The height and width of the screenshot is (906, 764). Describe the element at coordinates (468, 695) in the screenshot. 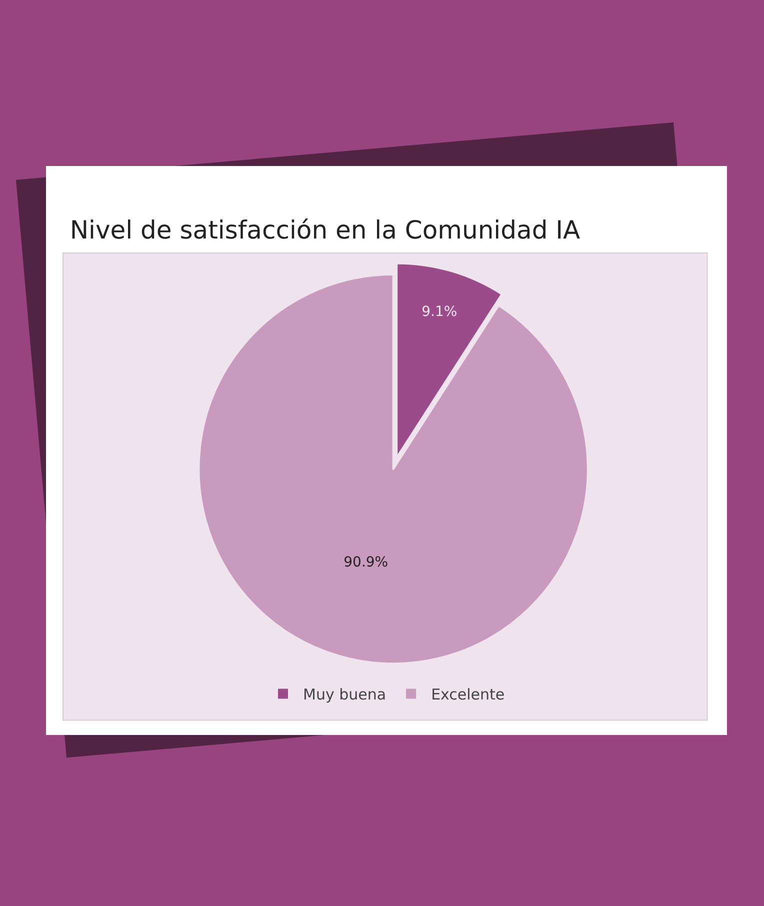

I see `legend-label: Excelente` at that location.